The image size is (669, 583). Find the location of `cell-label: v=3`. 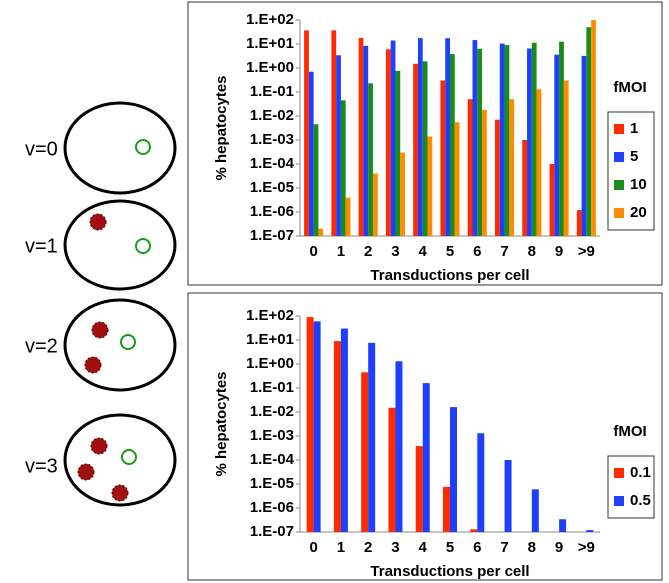

cell-label: v=3 is located at coordinates (41, 466).